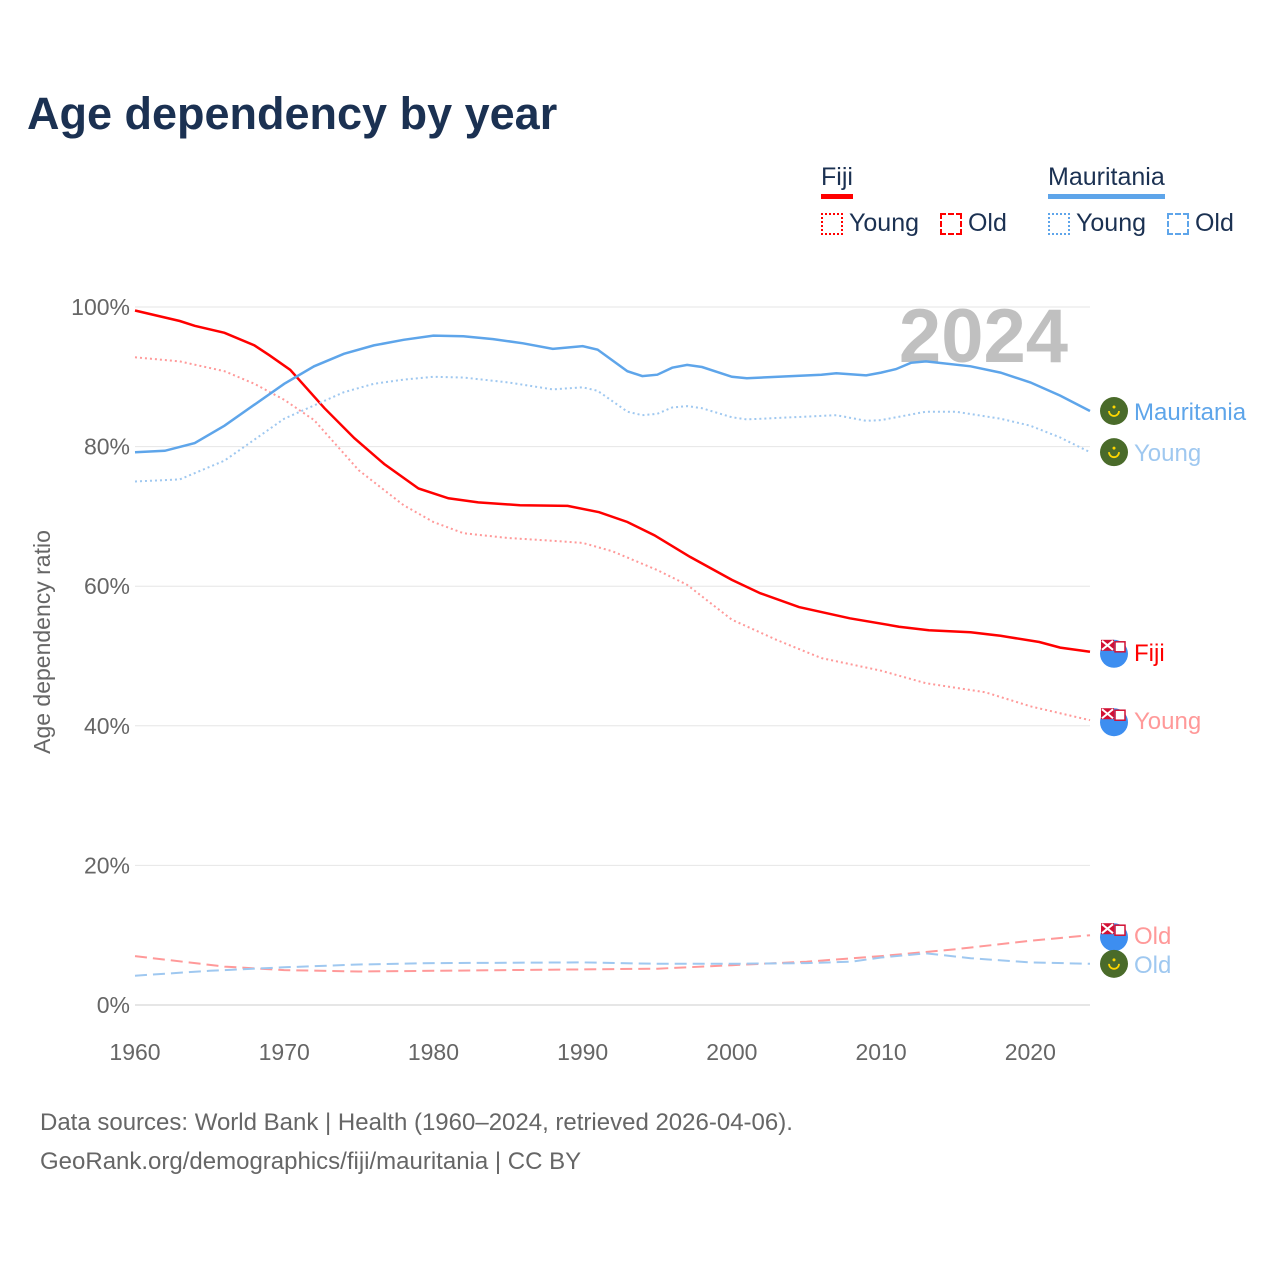 The image size is (1280, 1280). Describe the element at coordinates (1190, 412) in the screenshot. I see `end-label: Mauritania` at that location.